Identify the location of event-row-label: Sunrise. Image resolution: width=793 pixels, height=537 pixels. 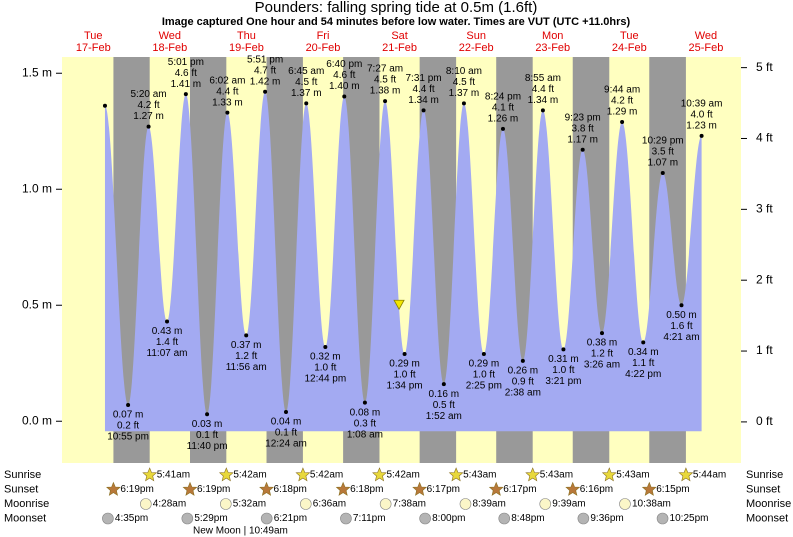
(22, 475).